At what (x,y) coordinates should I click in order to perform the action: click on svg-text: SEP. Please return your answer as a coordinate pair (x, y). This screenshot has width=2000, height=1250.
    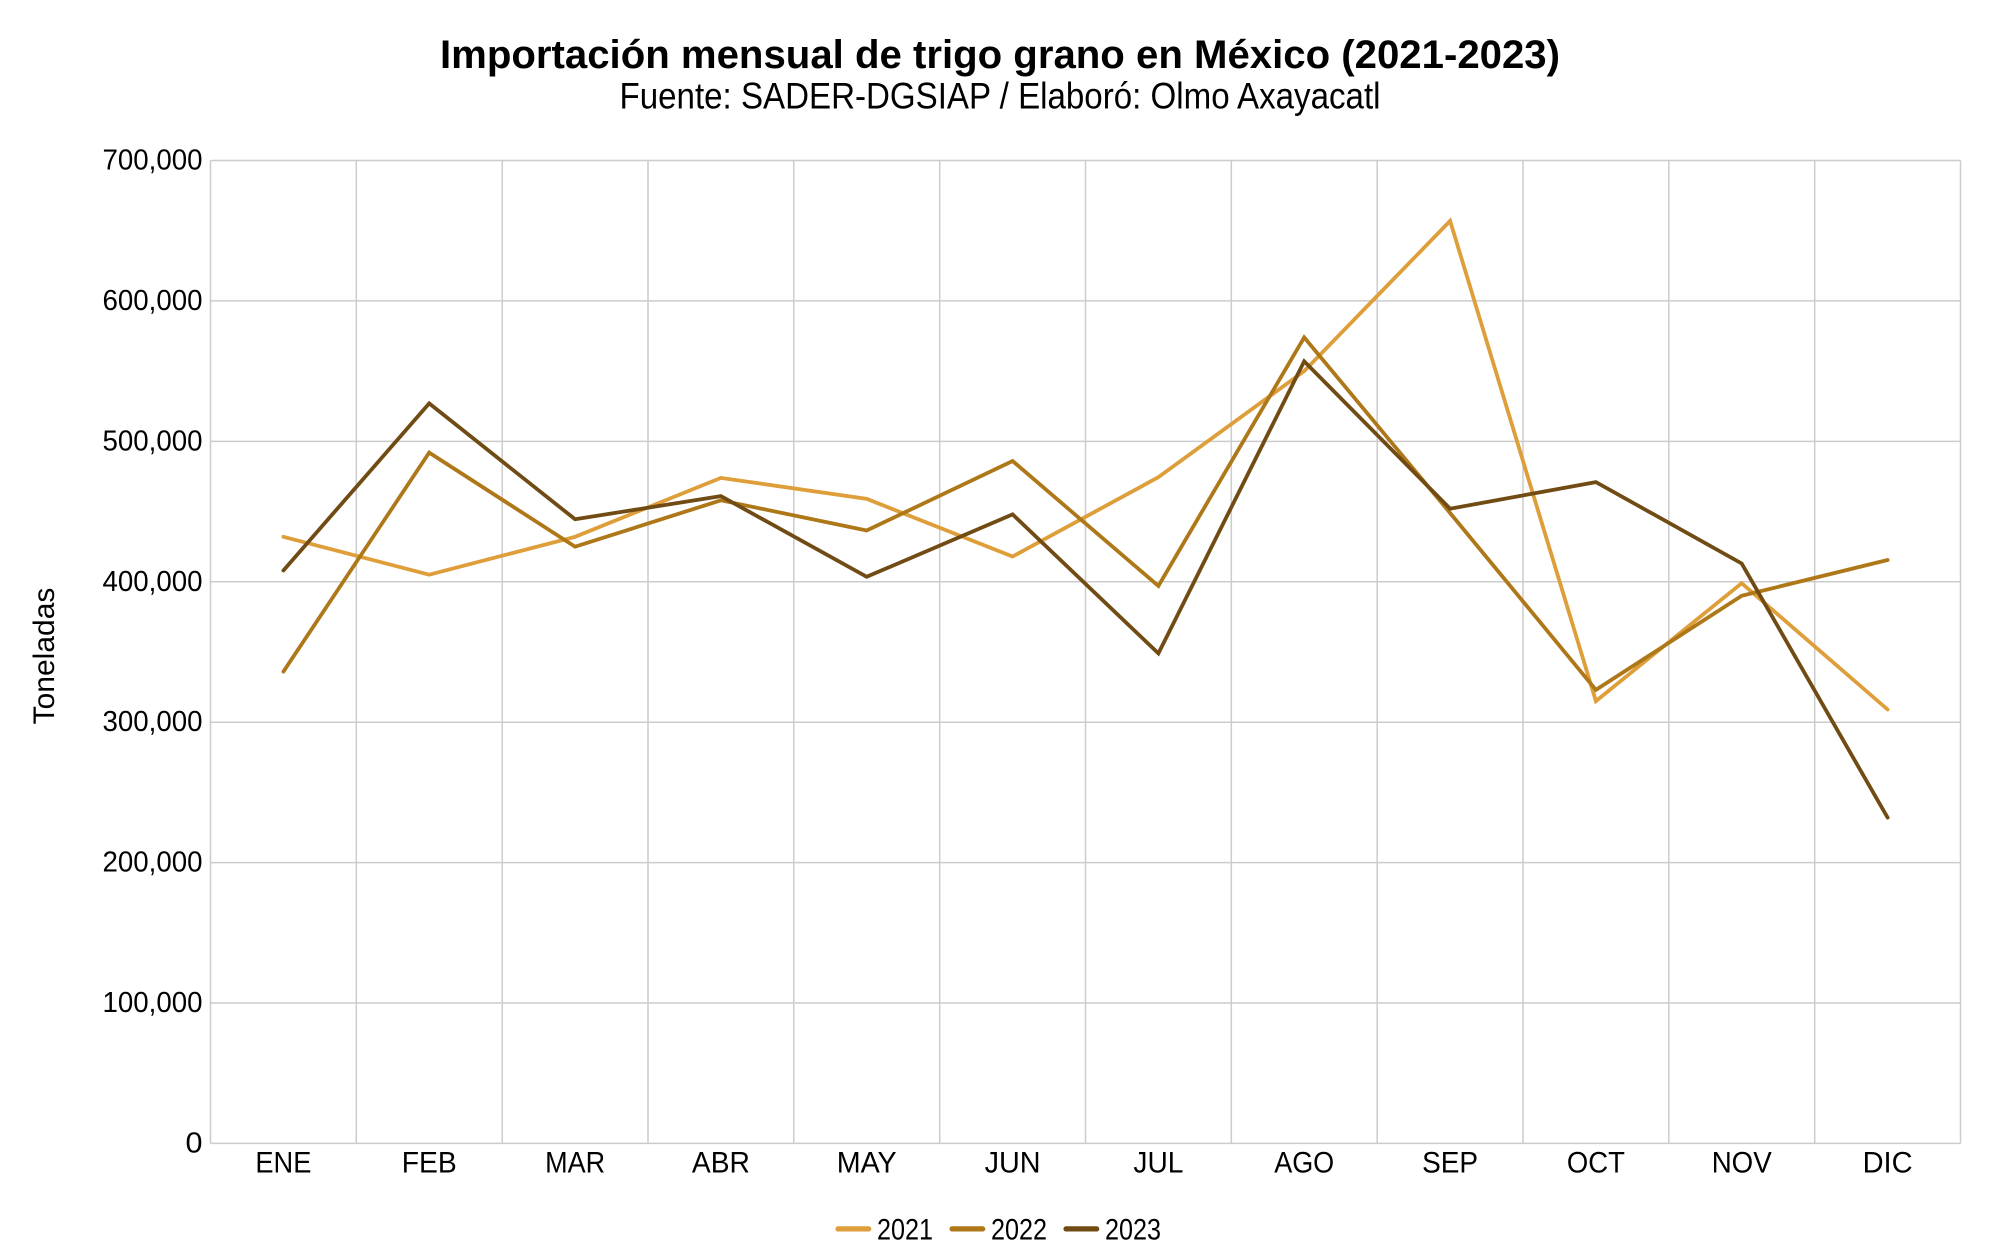
    Looking at the image, I should click on (1450, 1162).